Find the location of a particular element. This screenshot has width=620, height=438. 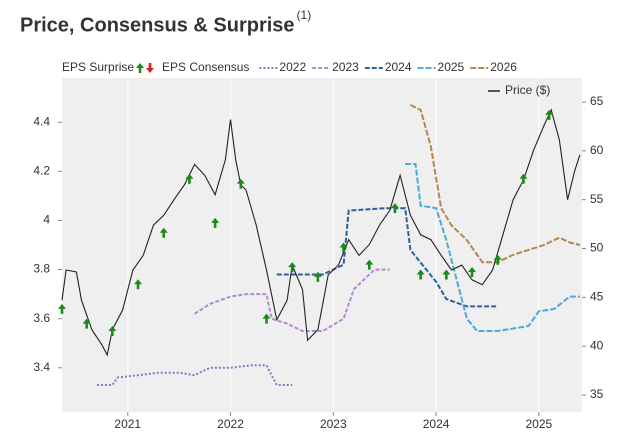

y-tick-label: 3.4 is located at coordinates (41, 367).